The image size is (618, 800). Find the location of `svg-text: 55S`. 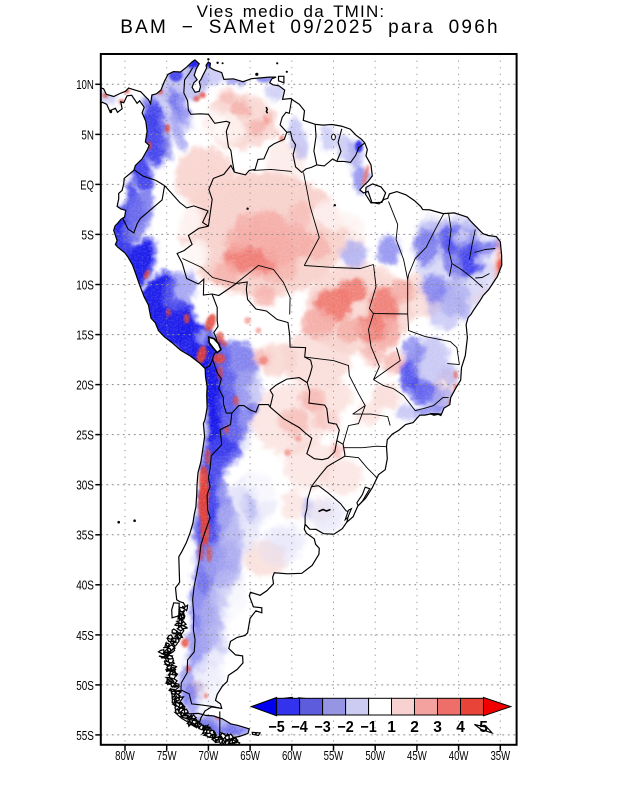

svg-text: 55S is located at coordinates (85, 735).